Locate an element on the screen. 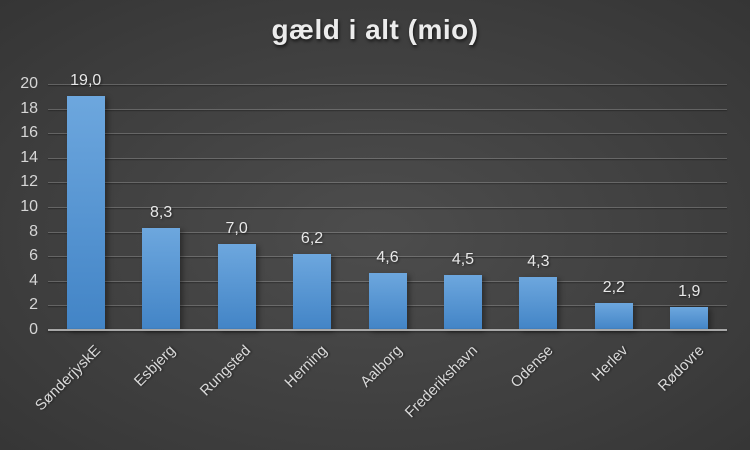  bar-value-label: 4,3 is located at coordinates (538, 262).